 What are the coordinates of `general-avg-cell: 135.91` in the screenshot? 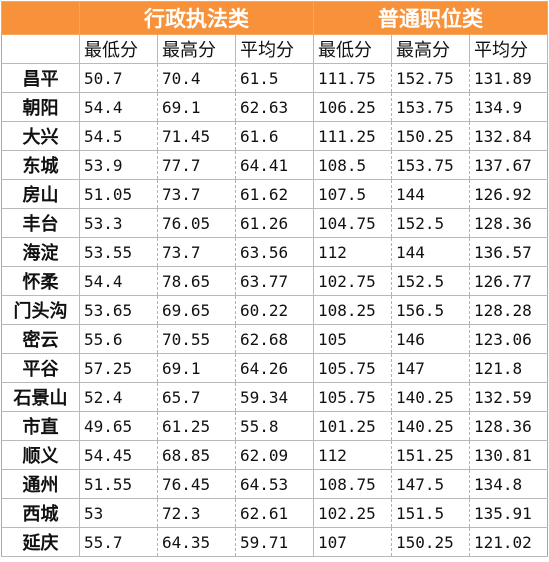 It's located at (509, 513).